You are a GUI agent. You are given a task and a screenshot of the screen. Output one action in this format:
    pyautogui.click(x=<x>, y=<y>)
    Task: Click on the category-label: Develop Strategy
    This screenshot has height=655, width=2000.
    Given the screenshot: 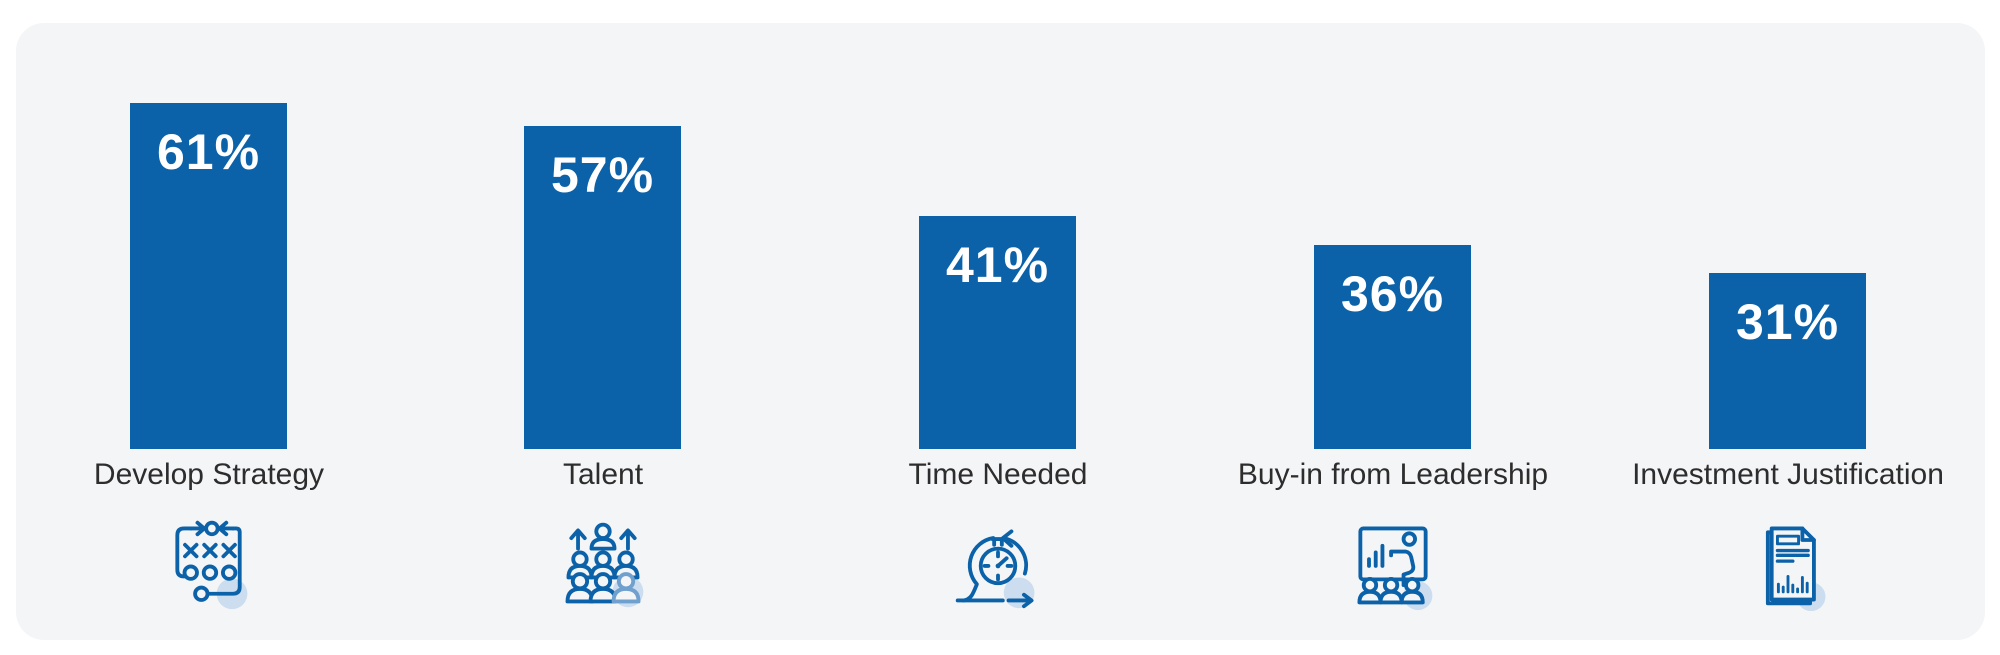 What is the action you would take?
    pyautogui.click(x=209, y=474)
    